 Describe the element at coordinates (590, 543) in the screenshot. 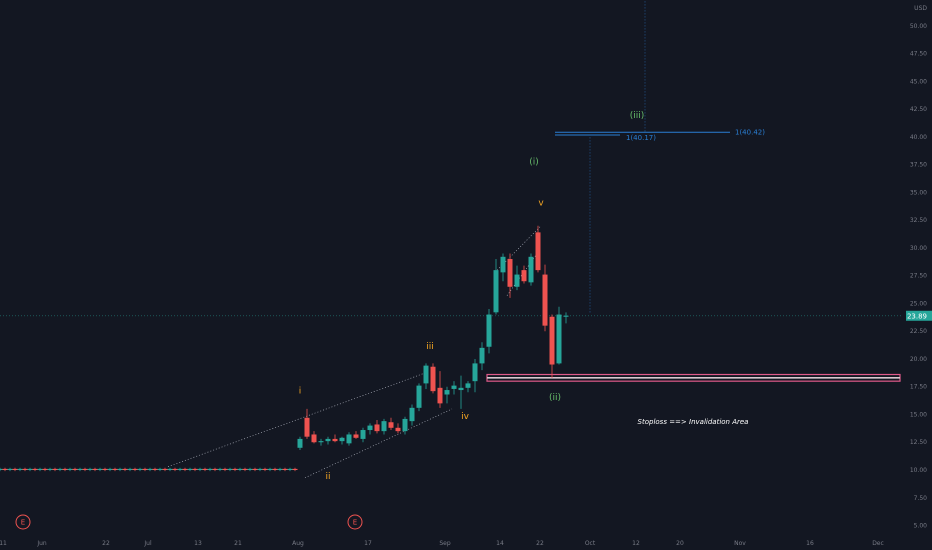

I see `x-tick-label: Oct` at that location.